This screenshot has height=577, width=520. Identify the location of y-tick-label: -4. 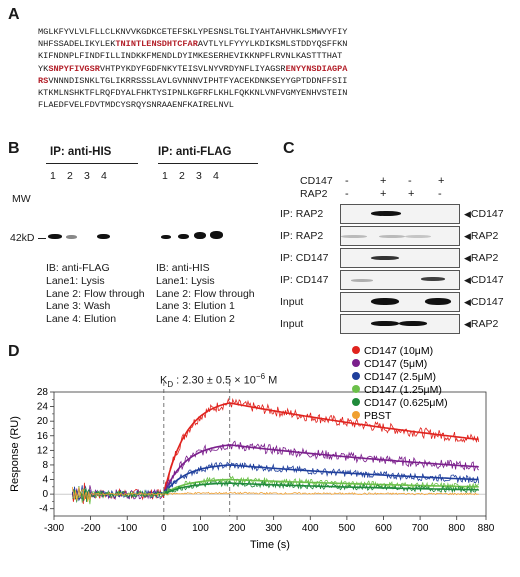
(43, 509).